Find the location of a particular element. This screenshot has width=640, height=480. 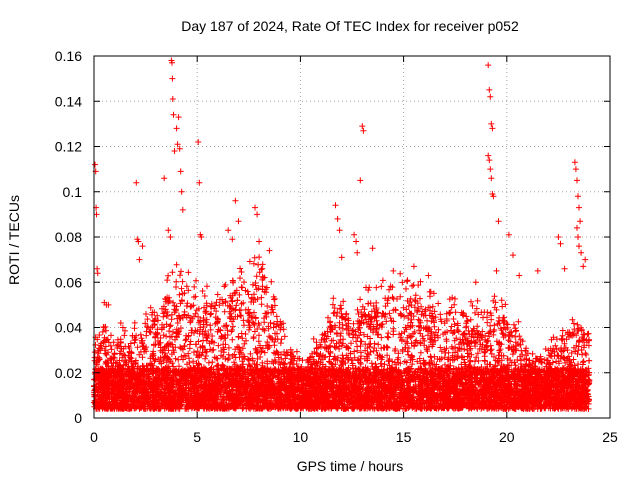

y-tick-label: 0.1 is located at coordinates (73, 192).